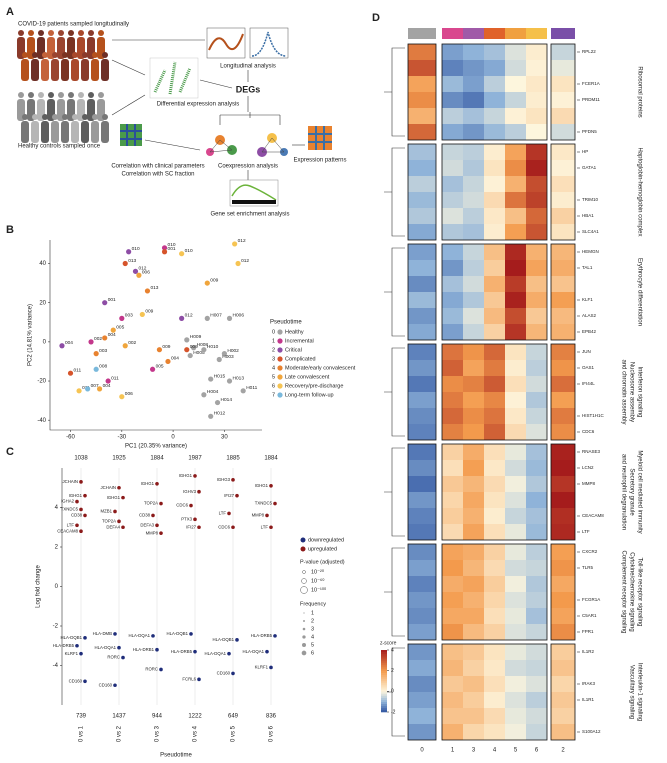  Describe the element at coordinates (224, 438) in the screenshot. I see `x-tick-label: 30` at that location.